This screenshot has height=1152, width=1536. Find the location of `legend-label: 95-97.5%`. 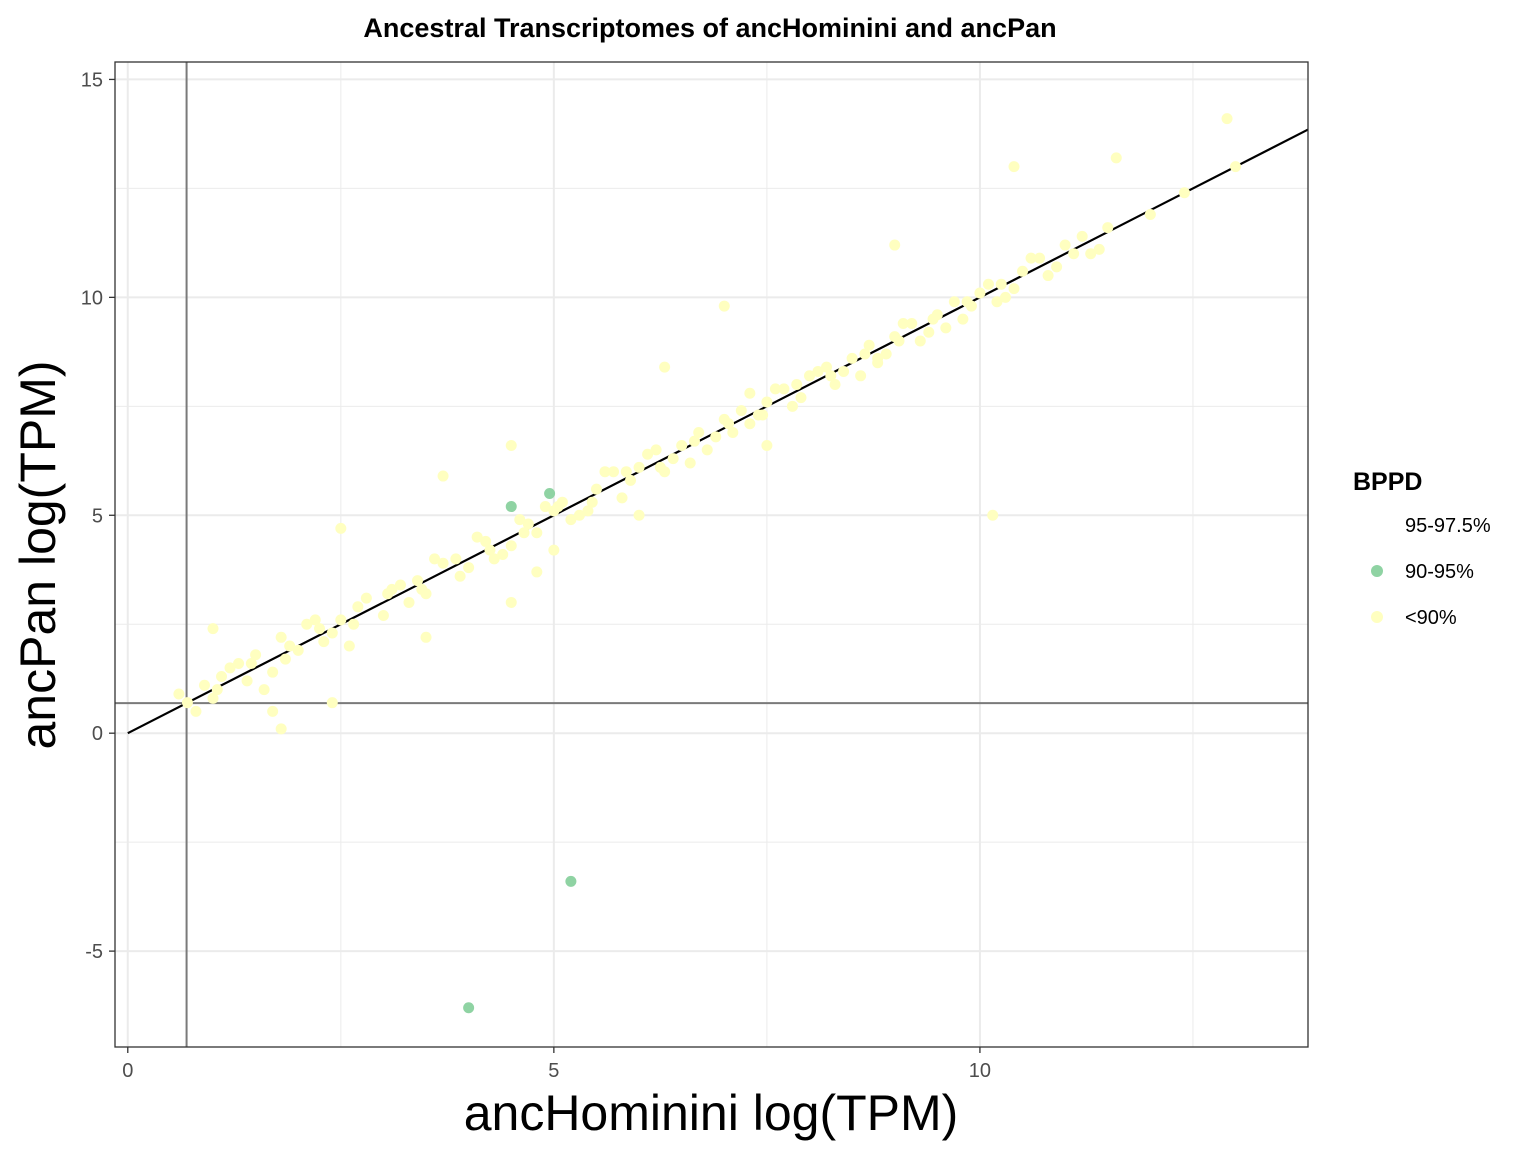

legend-label: 95-97.5% is located at coordinates (1448, 526).